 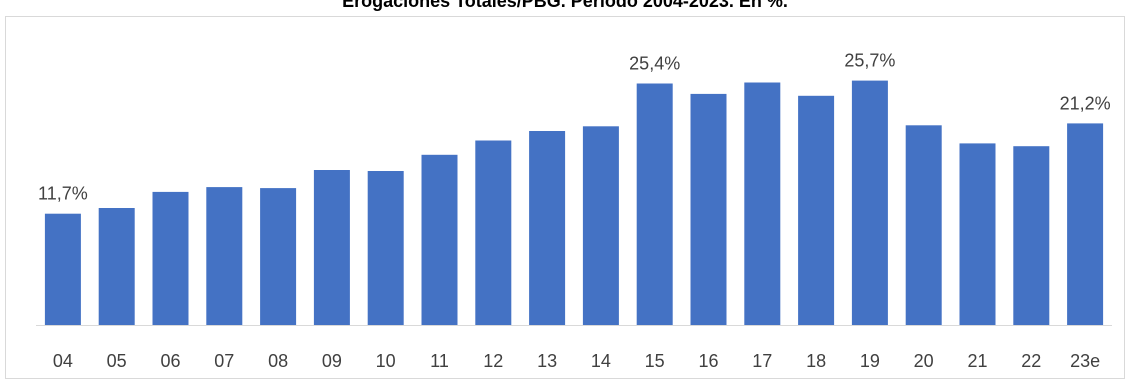 What do you see at coordinates (870, 361) in the screenshot?
I see `x-tick-label-19: 19` at bounding box center [870, 361].